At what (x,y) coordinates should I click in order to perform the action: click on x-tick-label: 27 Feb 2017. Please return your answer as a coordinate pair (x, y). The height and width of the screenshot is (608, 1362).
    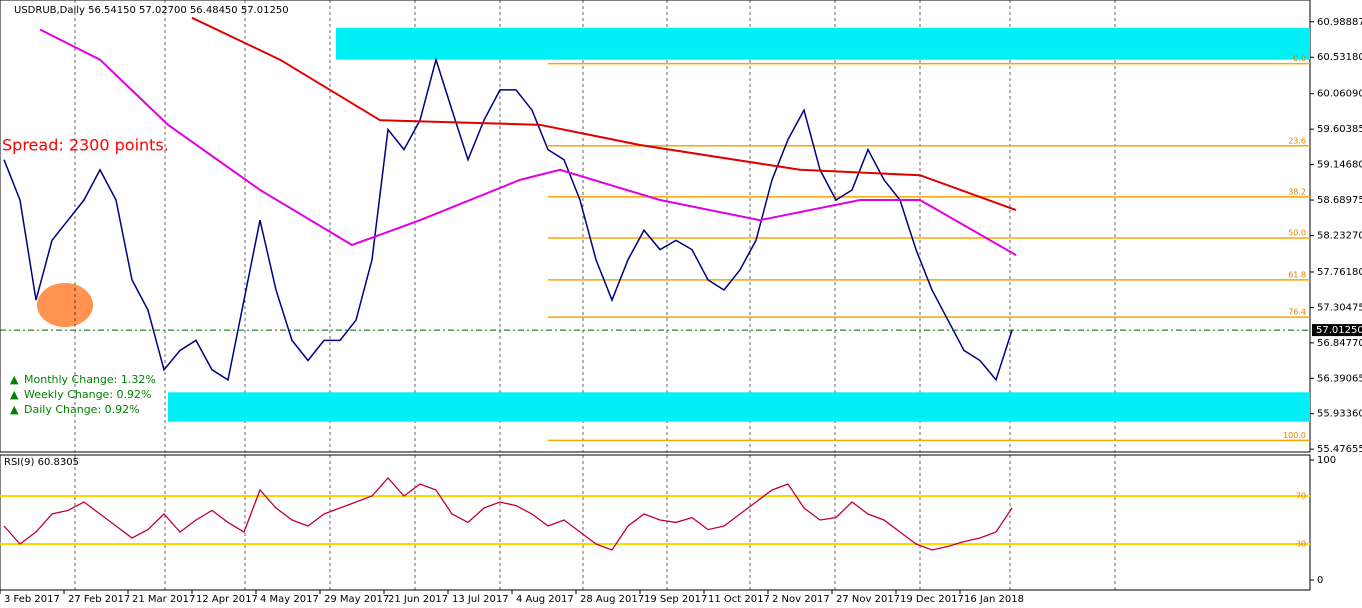
    Looking at the image, I should click on (99, 599).